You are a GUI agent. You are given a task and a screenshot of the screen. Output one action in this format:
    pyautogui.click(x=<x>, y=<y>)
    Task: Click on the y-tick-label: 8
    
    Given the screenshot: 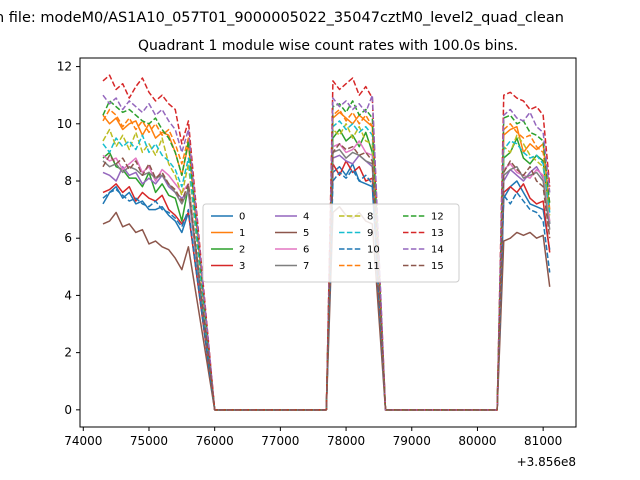 What is the action you would take?
    pyautogui.click(x=68, y=181)
    